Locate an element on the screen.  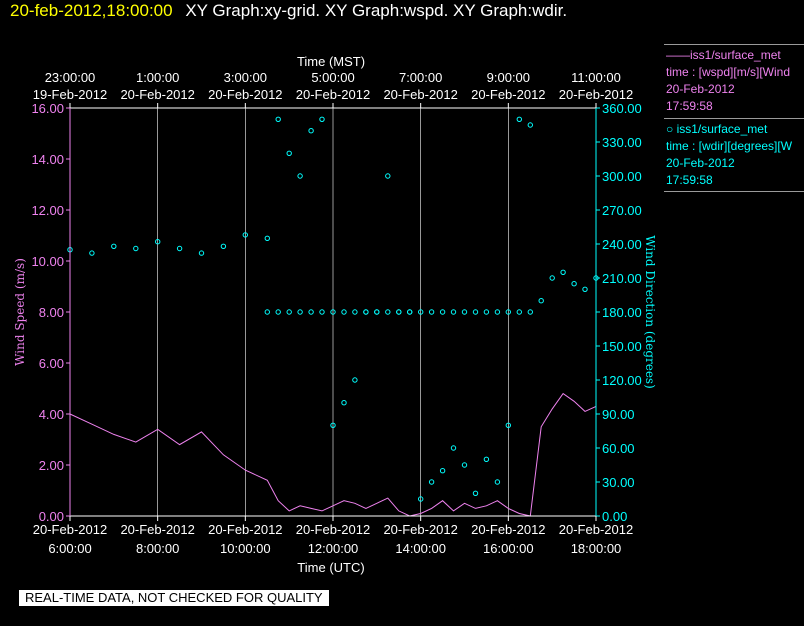
x-bottom-tick-time: 8:00:00 is located at coordinates (157, 548).